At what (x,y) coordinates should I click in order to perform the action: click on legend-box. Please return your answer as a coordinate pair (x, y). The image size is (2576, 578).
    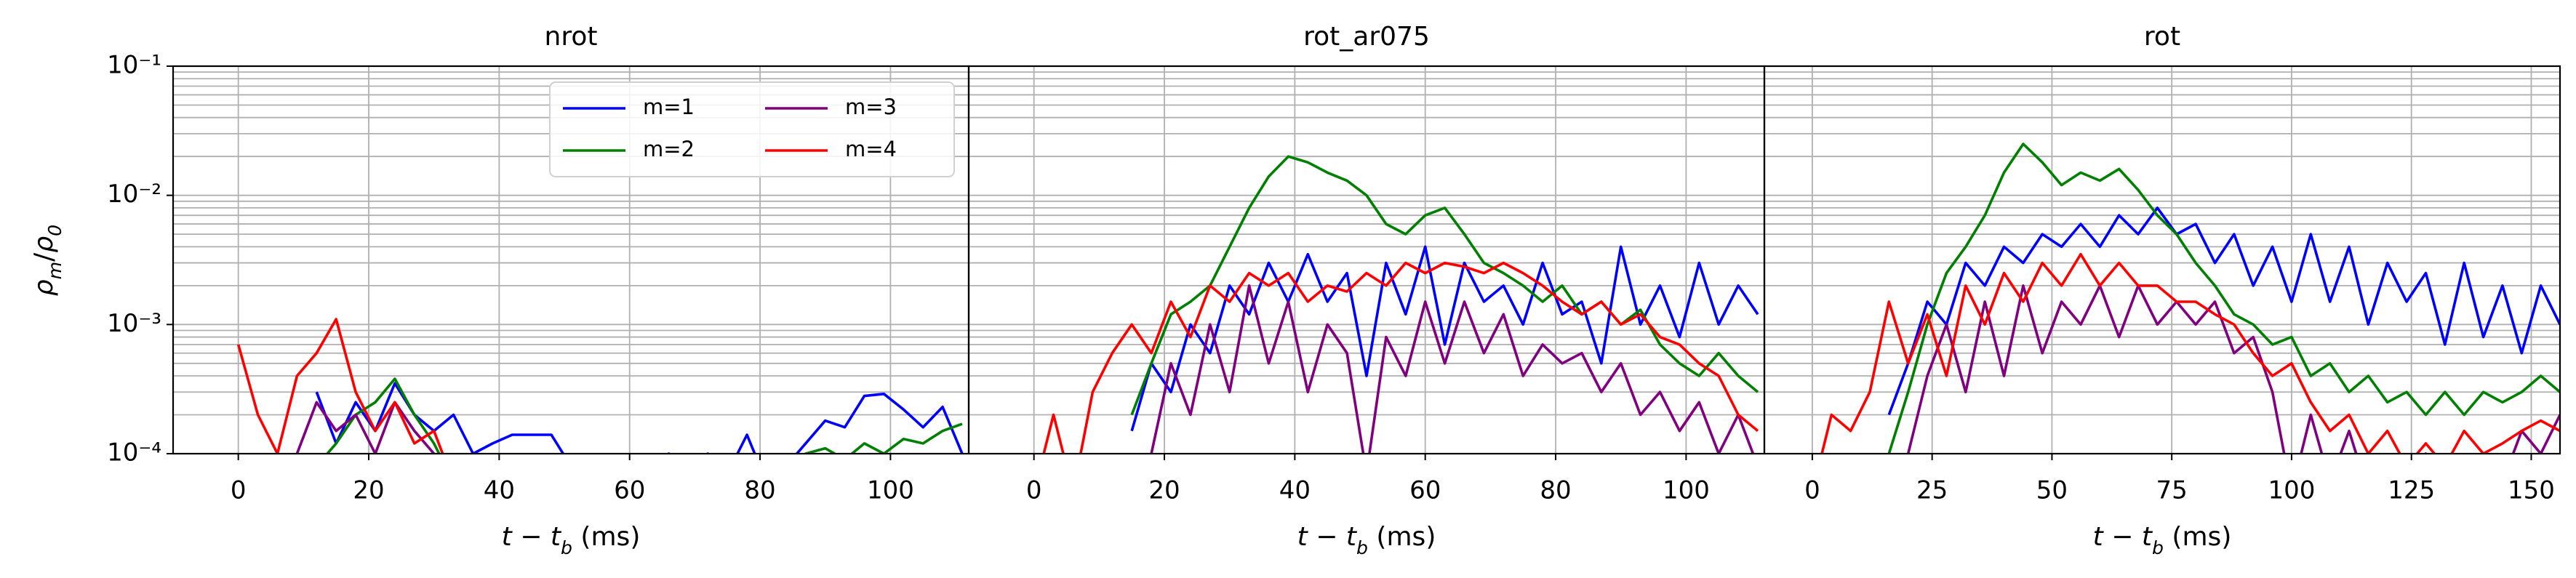
    Looking at the image, I should click on (752, 129).